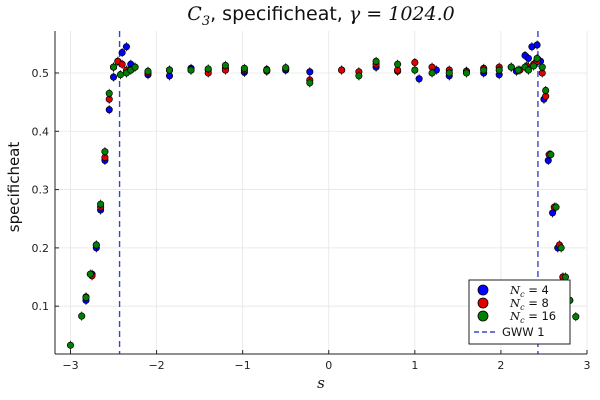 The image size is (600, 400). I want to click on data-point-s2-p15, so click(191, 70).